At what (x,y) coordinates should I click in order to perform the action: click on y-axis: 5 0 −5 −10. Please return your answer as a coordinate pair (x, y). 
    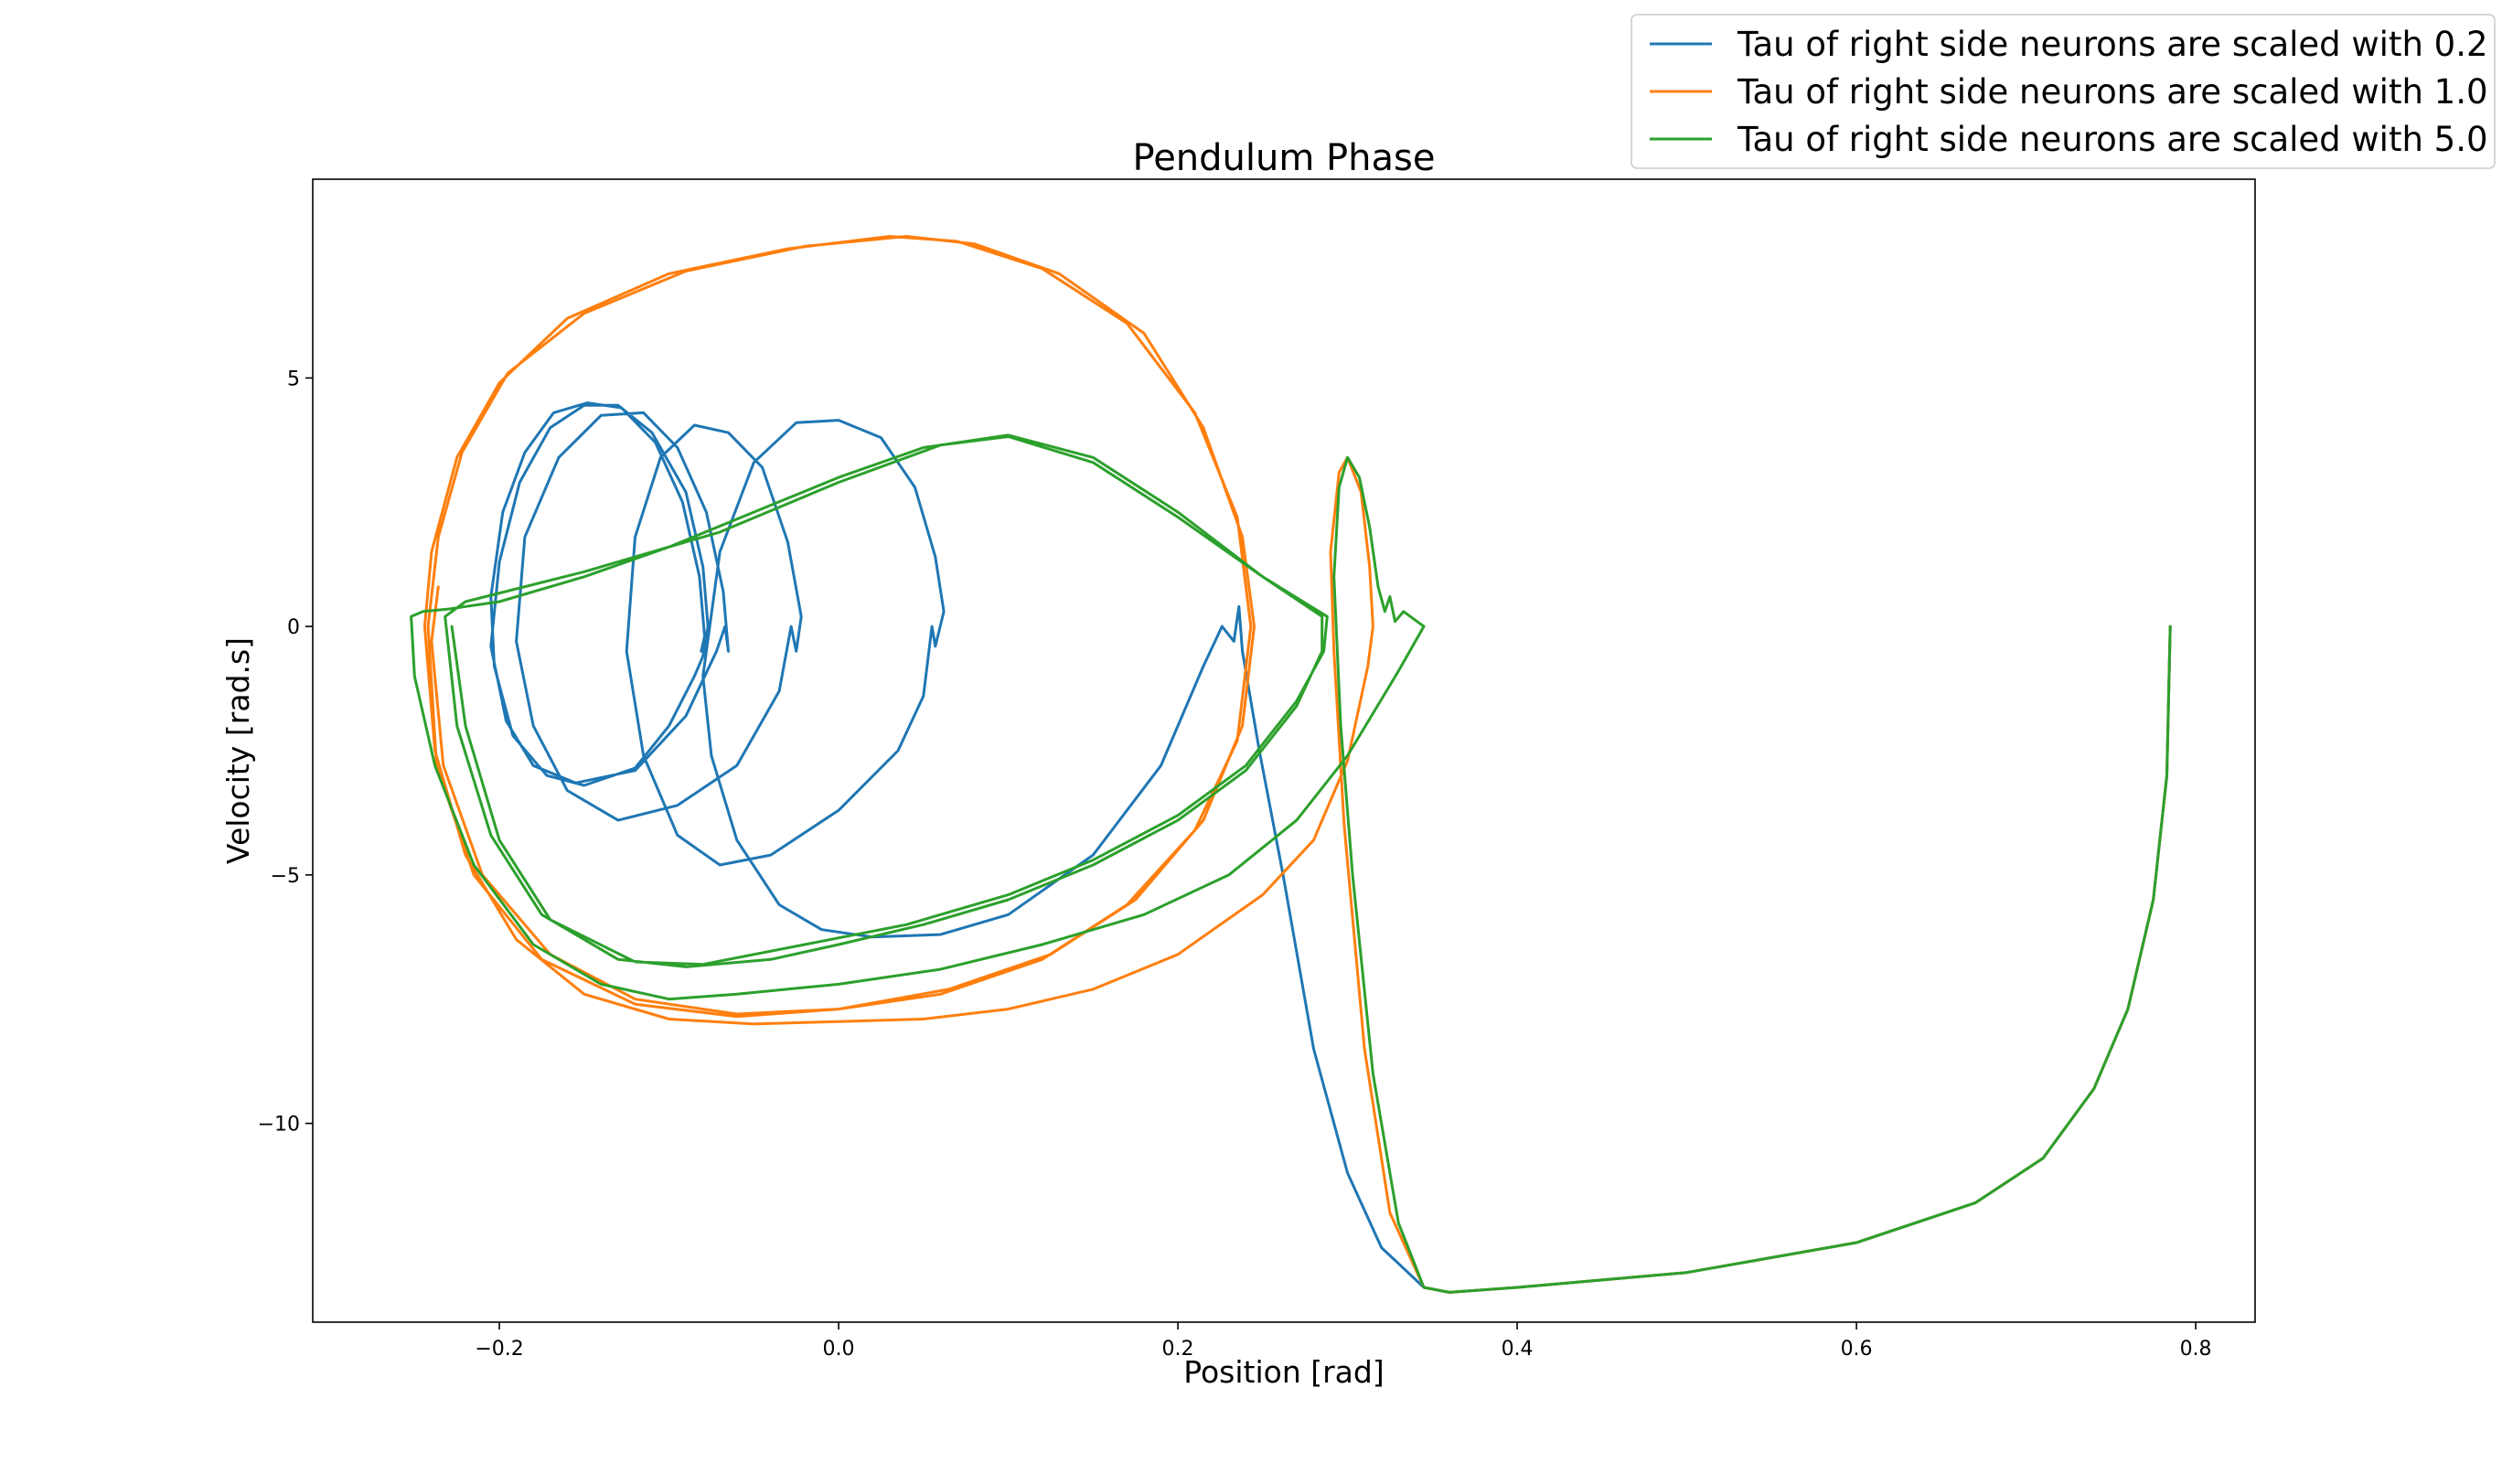
    Looking at the image, I should click on (285, 752).